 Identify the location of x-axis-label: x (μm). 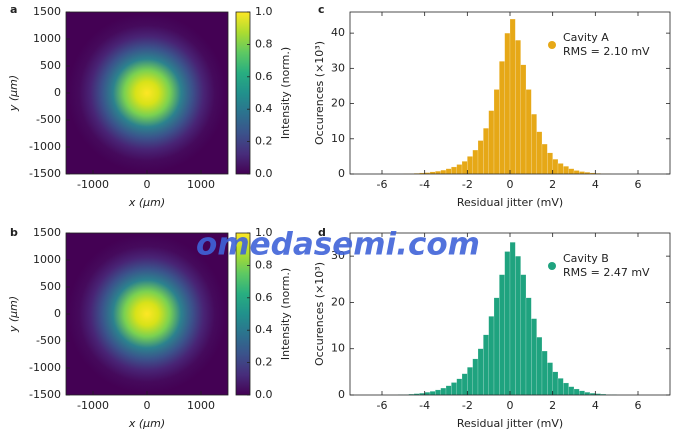
(146, 202).